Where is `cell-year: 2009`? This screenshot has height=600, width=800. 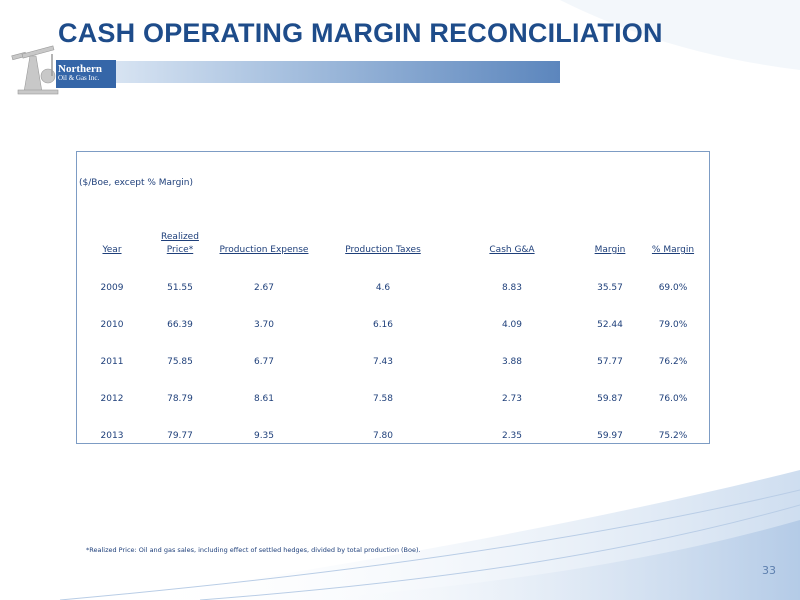
cell-year: 2009 is located at coordinates (112, 288).